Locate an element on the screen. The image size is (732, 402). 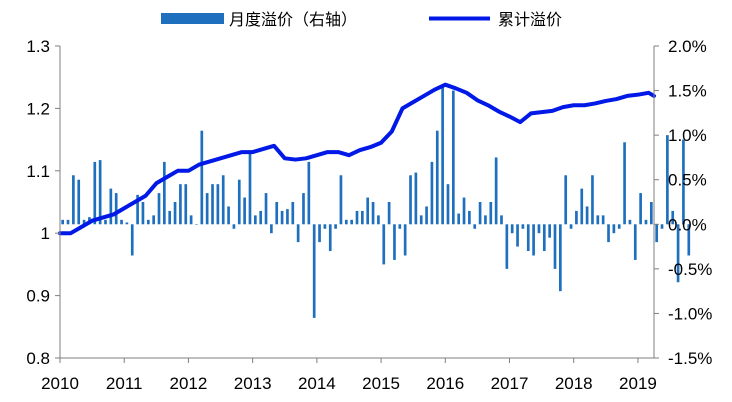
right-tick-label: 2.0% is located at coordinates (687, 46).